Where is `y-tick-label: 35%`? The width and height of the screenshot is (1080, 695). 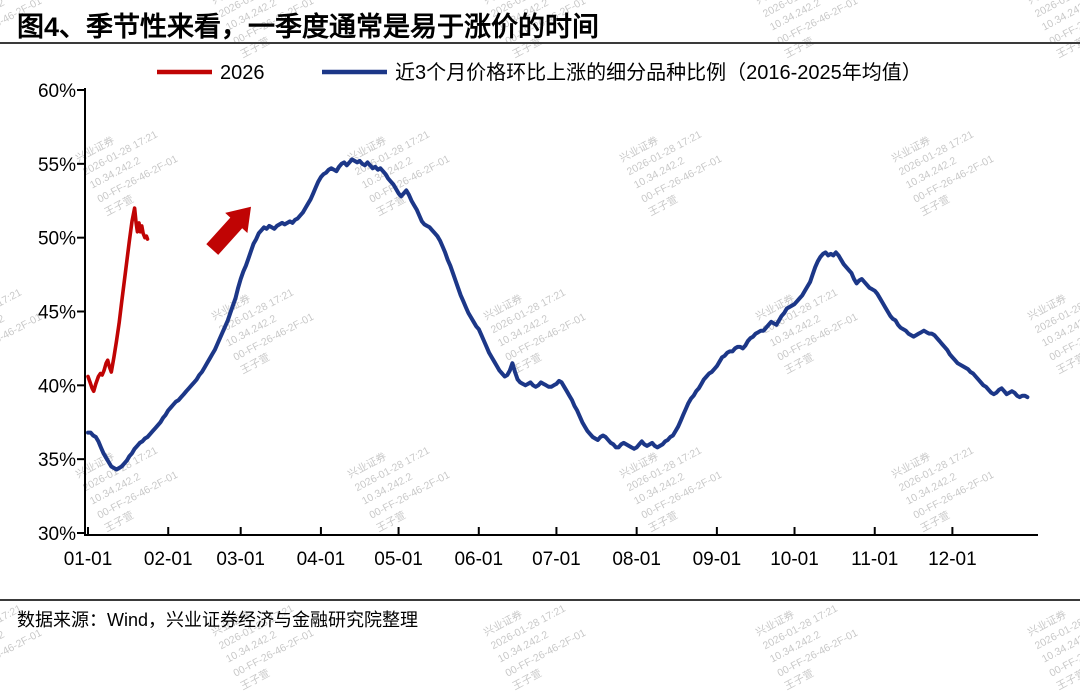
y-tick-label: 35% is located at coordinates (57, 460).